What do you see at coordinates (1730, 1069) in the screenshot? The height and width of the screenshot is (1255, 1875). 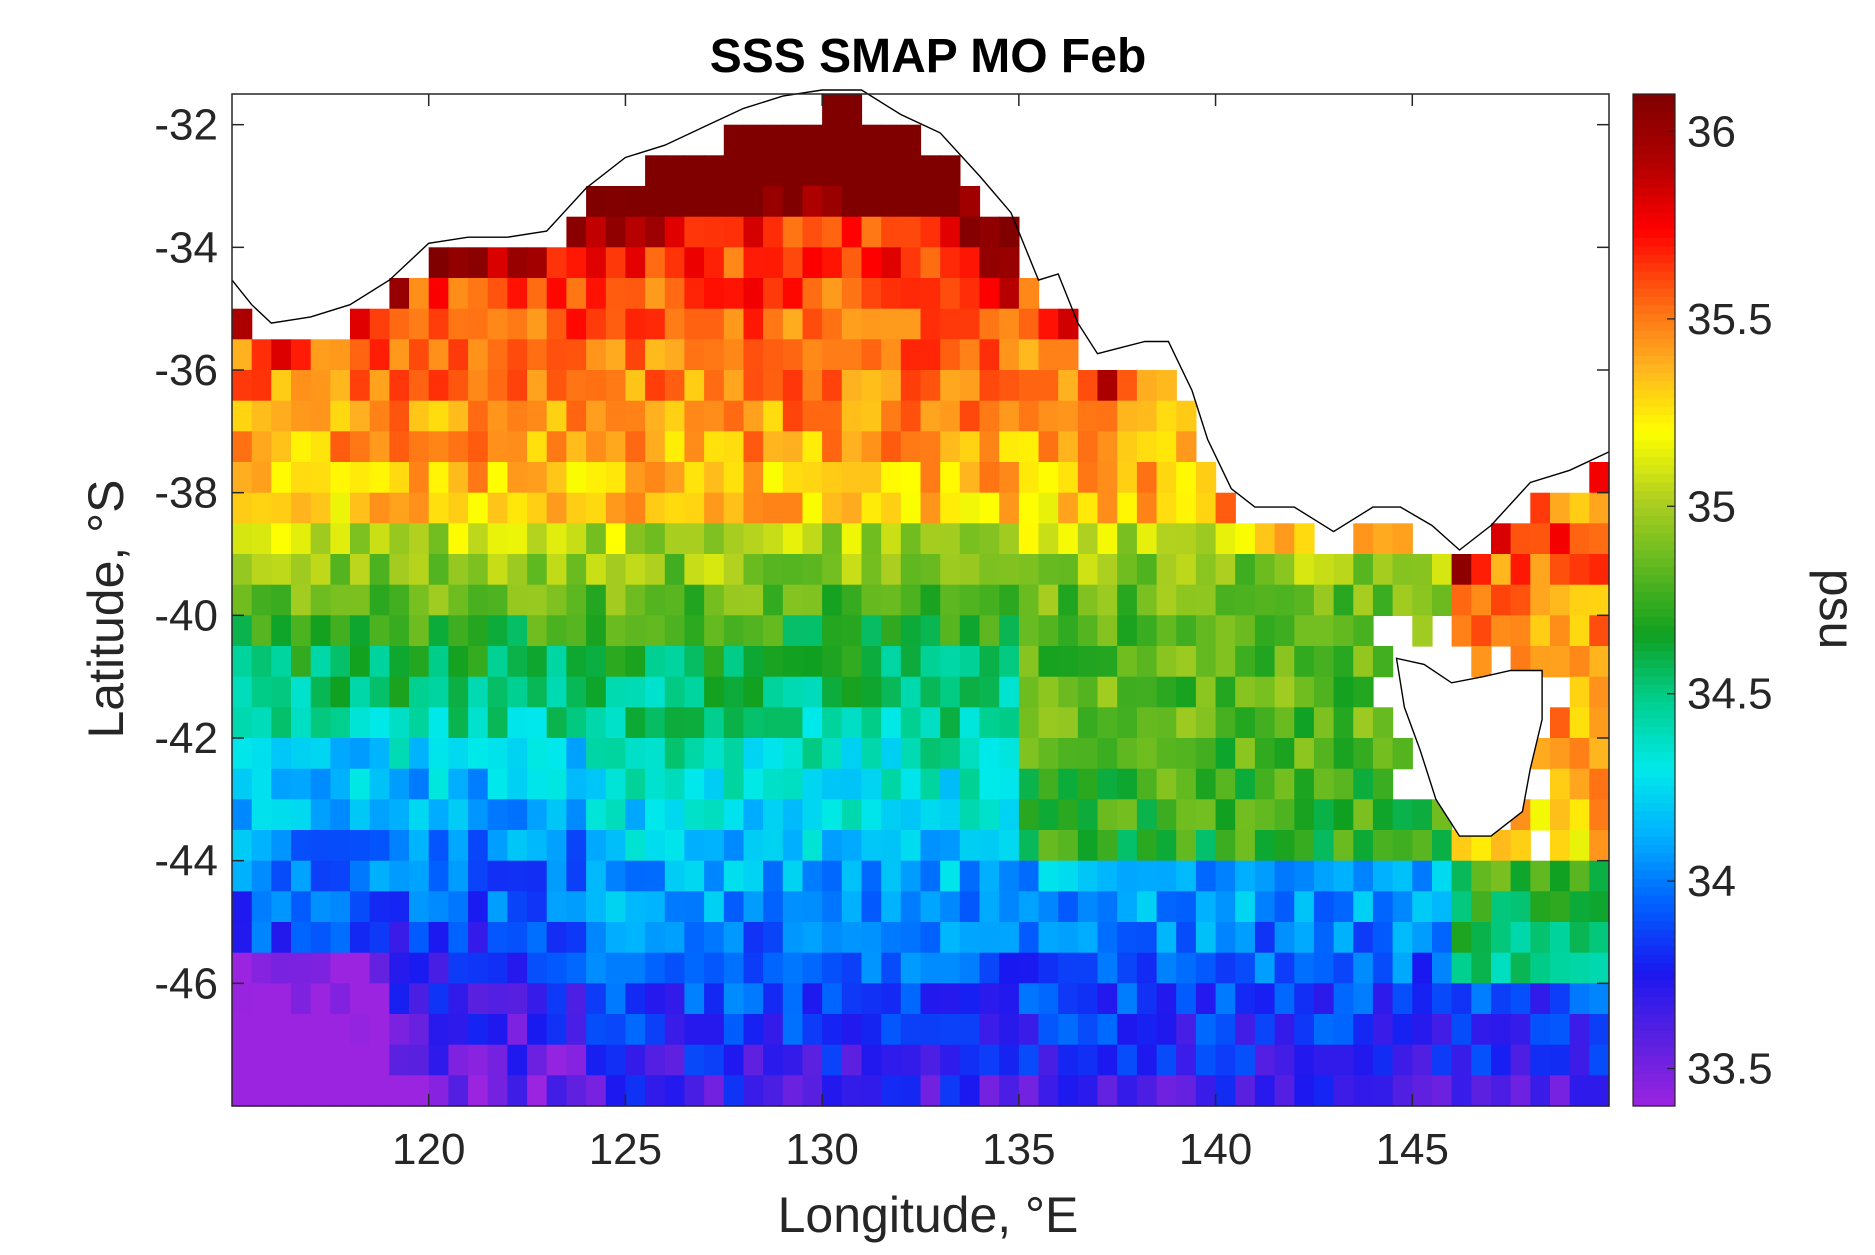 I see `colorbar-tick-label: 33.5` at bounding box center [1730, 1069].